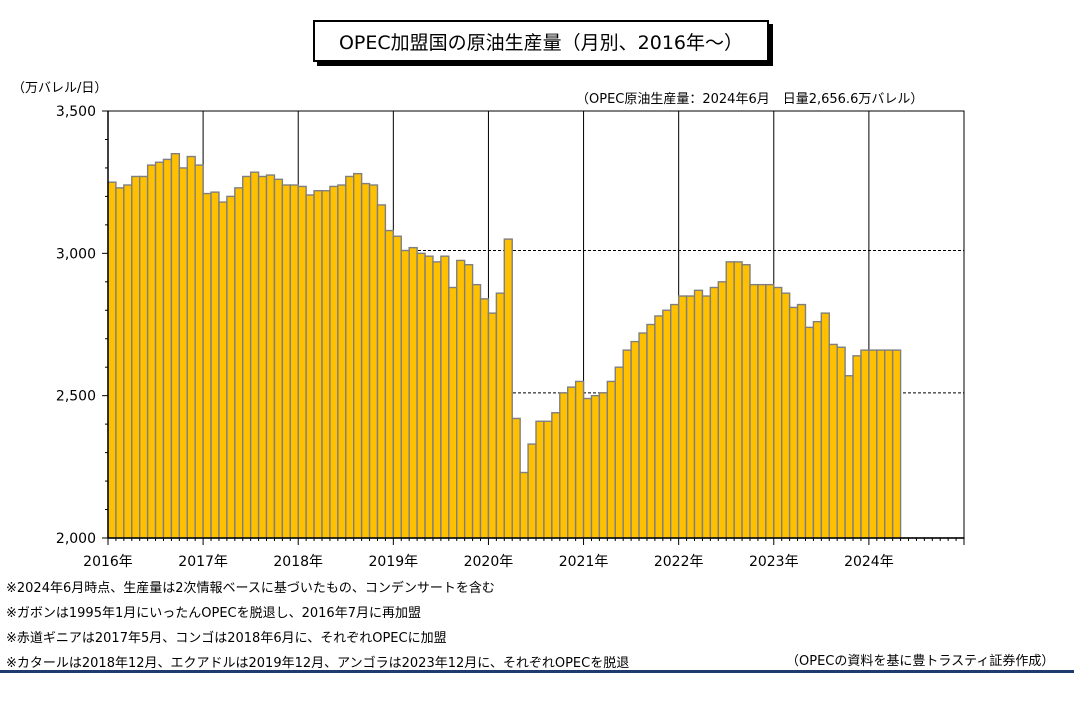 The height and width of the screenshot is (707, 1074). What do you see at coordinates (920, 661) in the screenshot?
I see `source-note: （OPECの資料を基に豊トラスティ証券作成）` at bounding box center [920, 661].